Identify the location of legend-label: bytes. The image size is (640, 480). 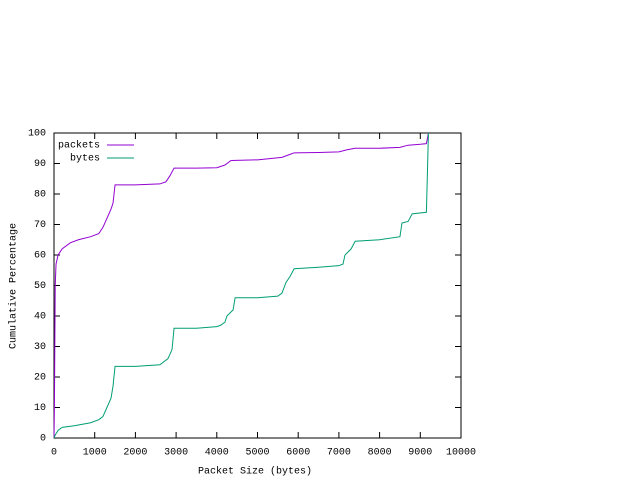
(85, 159).